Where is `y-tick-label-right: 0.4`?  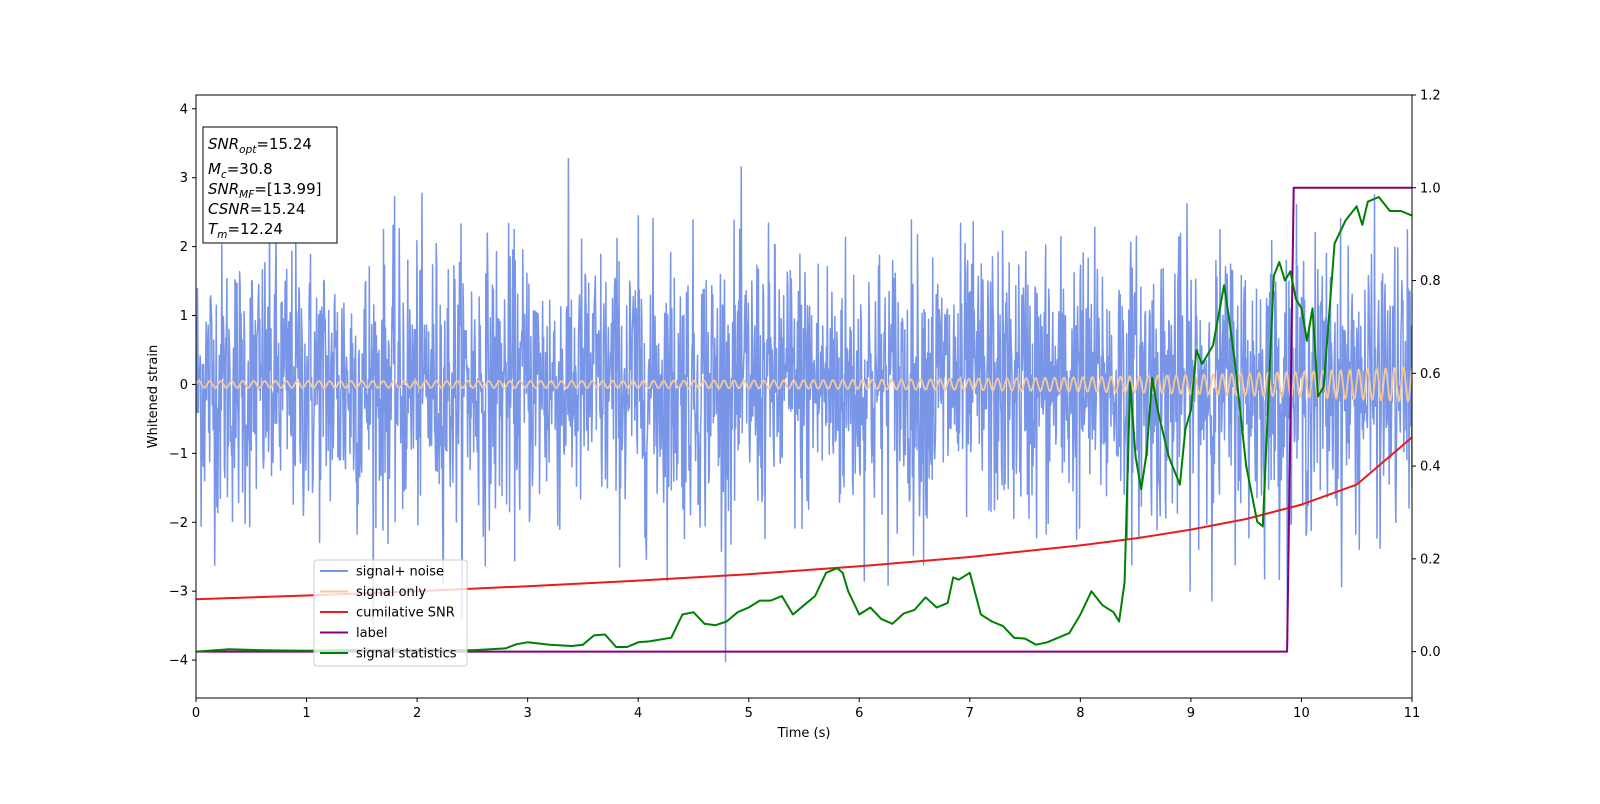 y-tick-label-right: 0.4 is located at coordinates (1430, 467).